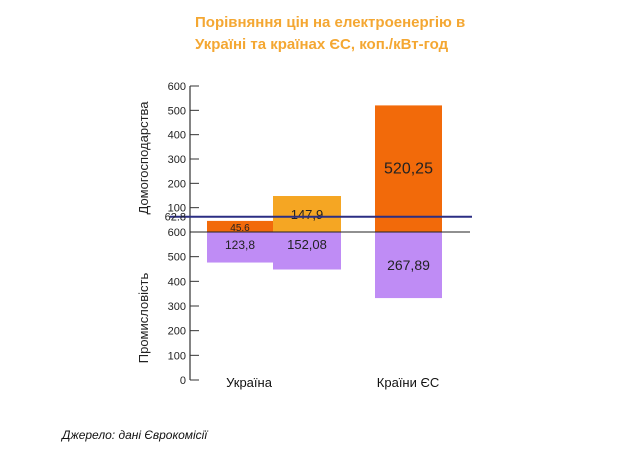 This screenshot has height=459, width=620. I want to click on y-axis-title-lower: Промисловість, so click(143, 318).